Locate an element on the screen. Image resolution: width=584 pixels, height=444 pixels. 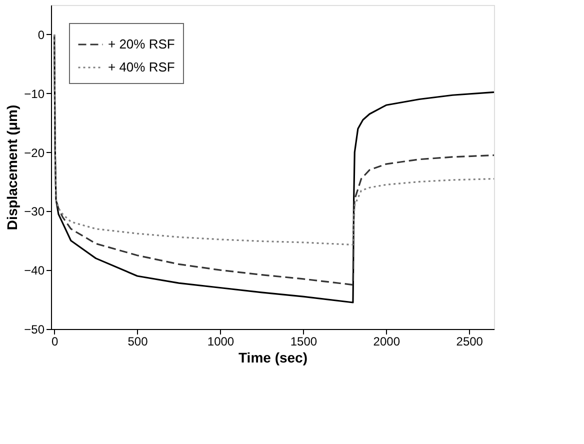
x-tick-label: 1000 is located at coordinates (220, 341).